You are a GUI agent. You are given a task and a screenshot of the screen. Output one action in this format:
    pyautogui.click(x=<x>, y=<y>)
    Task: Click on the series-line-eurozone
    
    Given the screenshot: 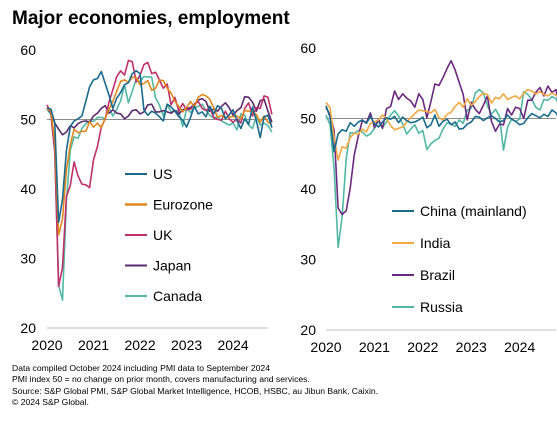 What is the action you would take?
    pyautogui.click(x=159, y=156)
    